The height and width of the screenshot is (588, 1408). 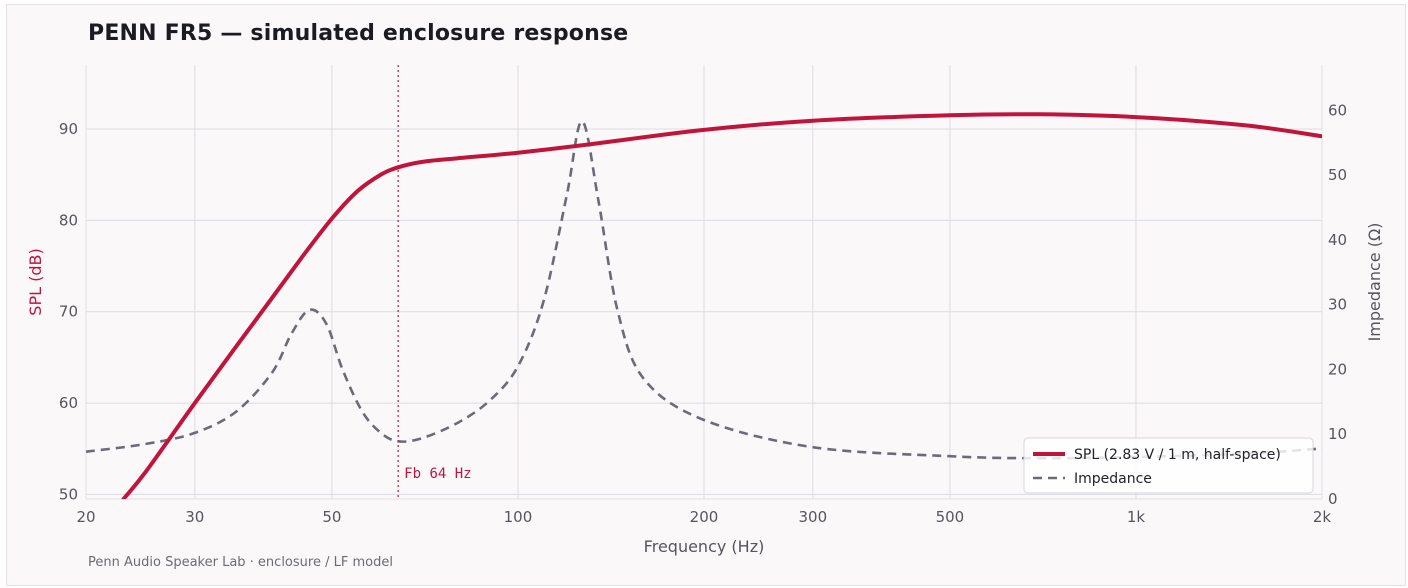 What do you see at coordinates (1136, 517) in the screenshot?
I see `x-tick-label: 1k` at bounding box center [1136, 517].